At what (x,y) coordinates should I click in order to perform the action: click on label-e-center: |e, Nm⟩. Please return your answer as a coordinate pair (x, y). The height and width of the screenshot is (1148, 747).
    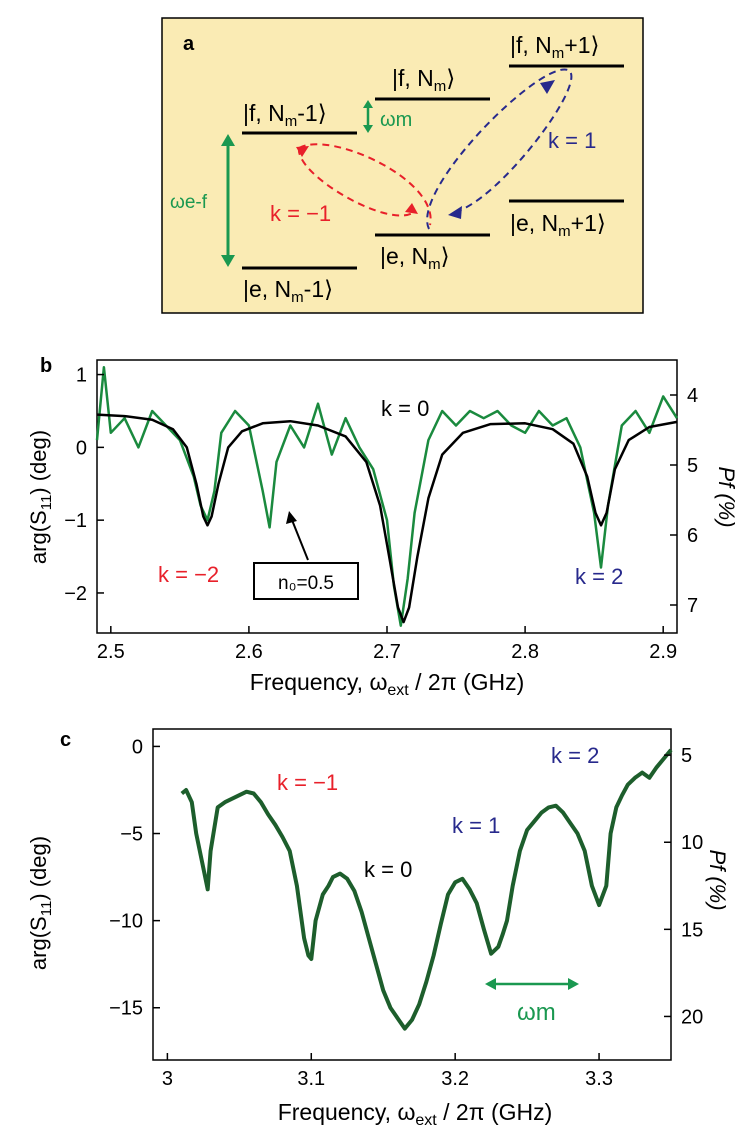
    Looking at the image, I should click on (415, 258).